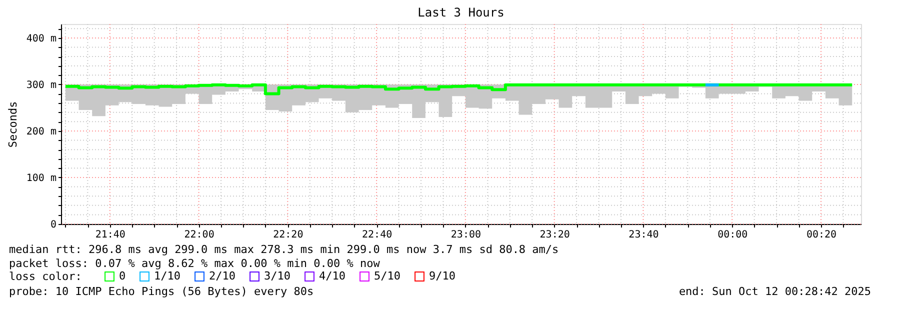 Image resolution: width=897 pixels, height=310 pixels. Describe the element at coordinates (222, 276) in the screenshot. I see `legend-label: 2/10` at that location.